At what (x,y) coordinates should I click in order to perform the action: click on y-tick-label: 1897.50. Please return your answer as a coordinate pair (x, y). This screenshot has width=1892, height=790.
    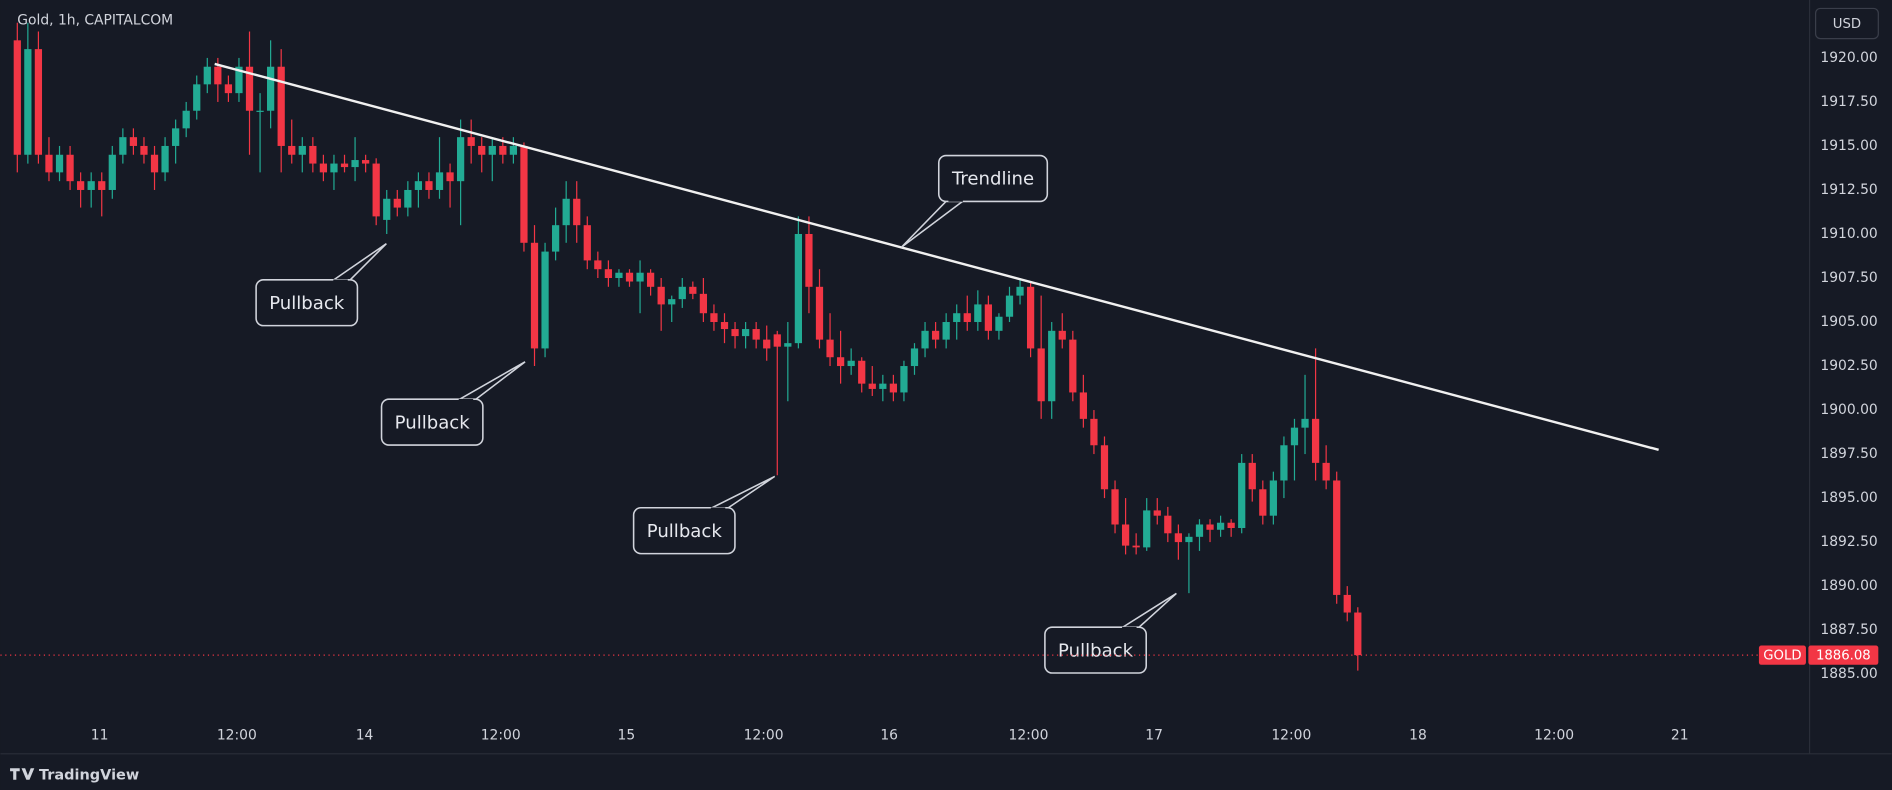
    Looking at the image, I should click on (1848, 454).